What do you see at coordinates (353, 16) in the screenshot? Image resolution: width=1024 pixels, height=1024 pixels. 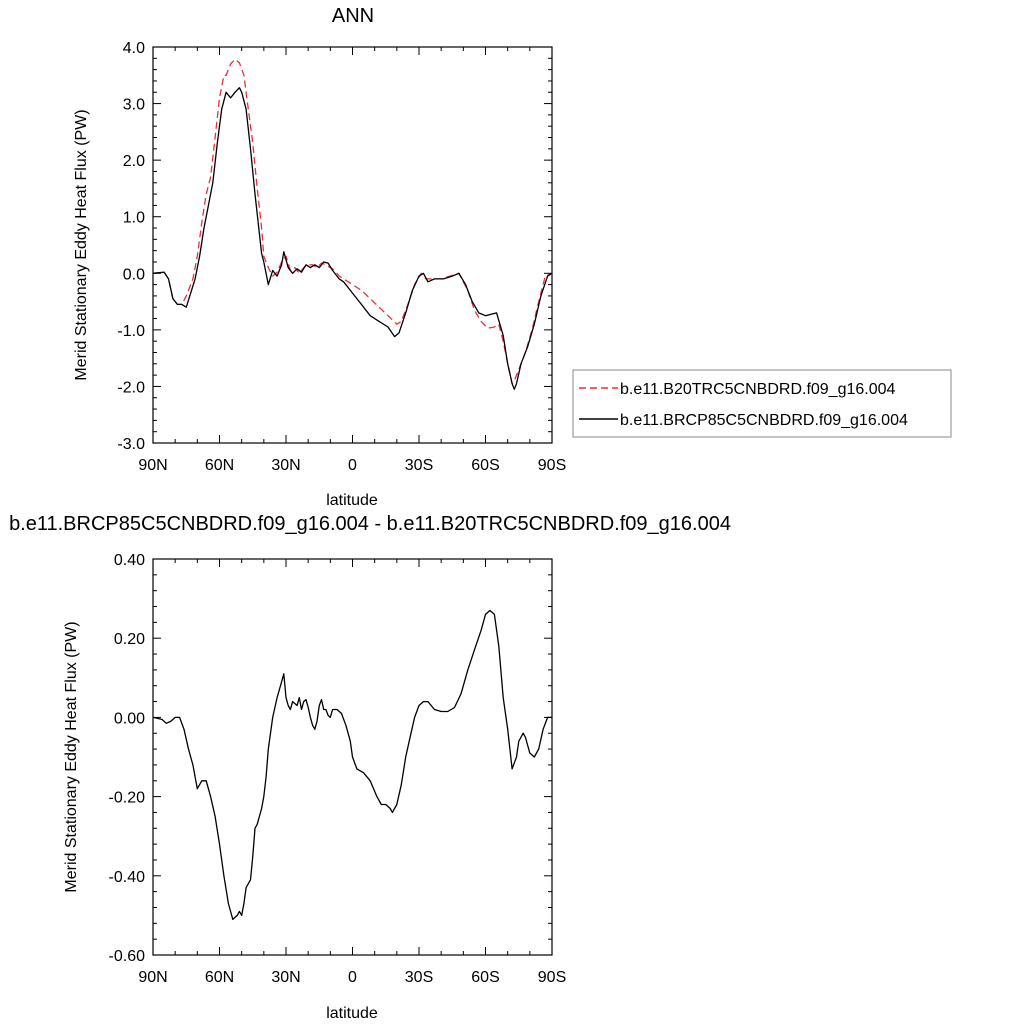 I see `top-panel-title: ANN` at bounding box center [353, 16].